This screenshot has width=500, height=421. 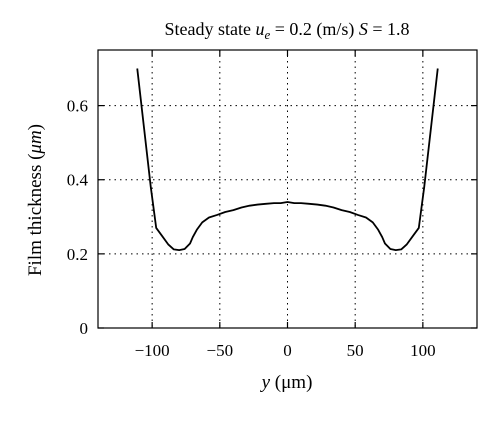 I want to click on x-tick-label: −50, so click(x=220, y=350).